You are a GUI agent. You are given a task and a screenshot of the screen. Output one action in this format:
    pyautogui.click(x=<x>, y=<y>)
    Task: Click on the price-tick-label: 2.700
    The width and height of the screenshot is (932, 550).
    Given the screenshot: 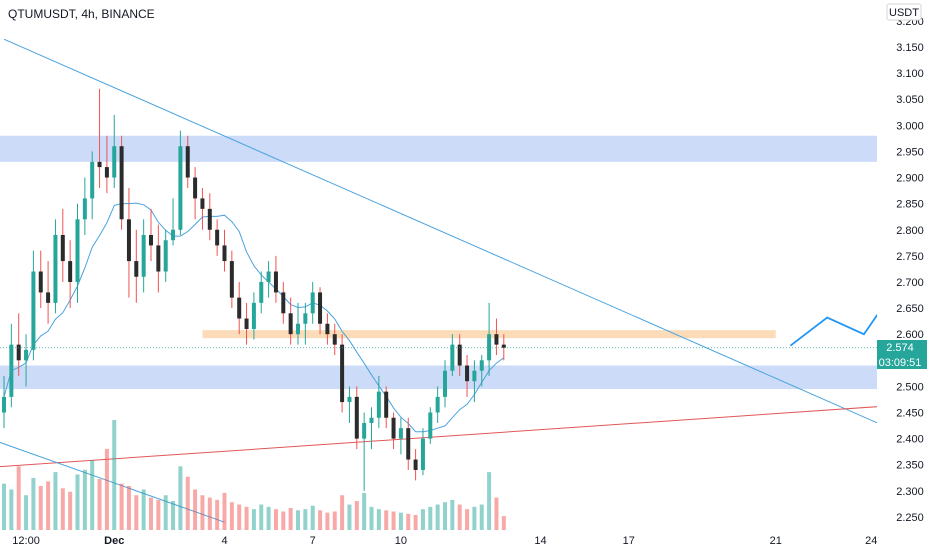 What is the action you would take?
    pyautogui.click(x=910, y=283)
    